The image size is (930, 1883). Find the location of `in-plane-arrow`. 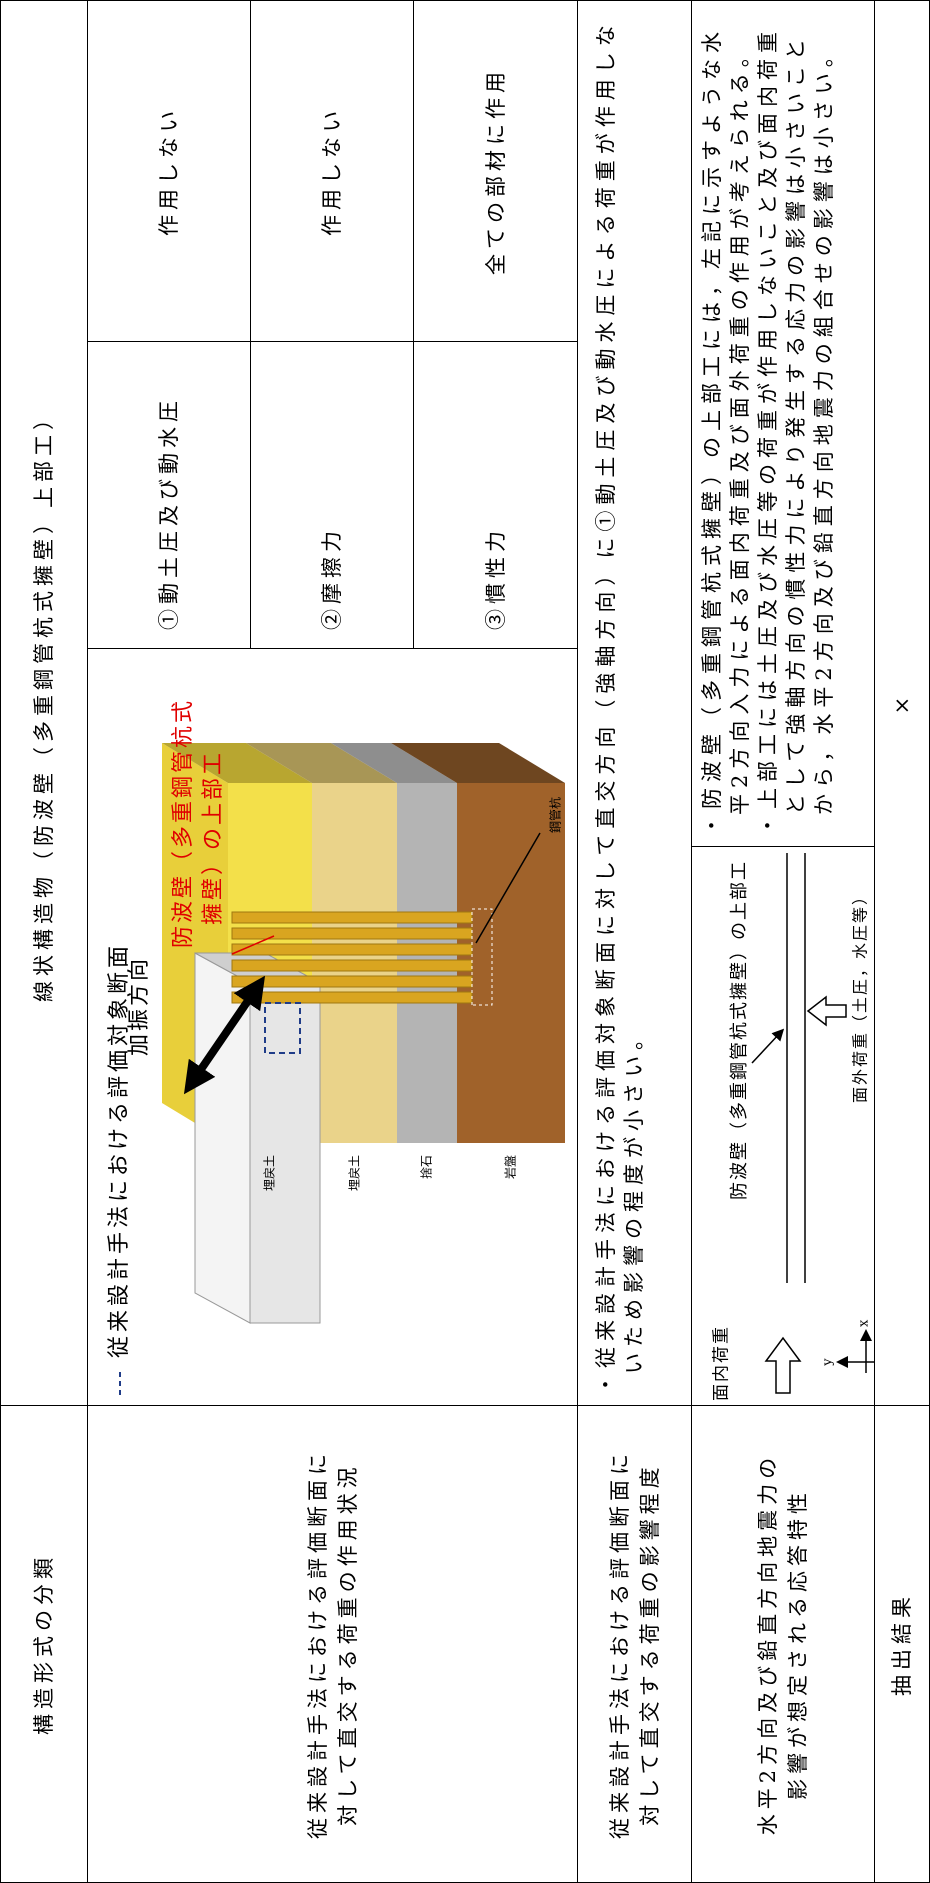

in-plane-arrow is located at coordinates (783, 1365).